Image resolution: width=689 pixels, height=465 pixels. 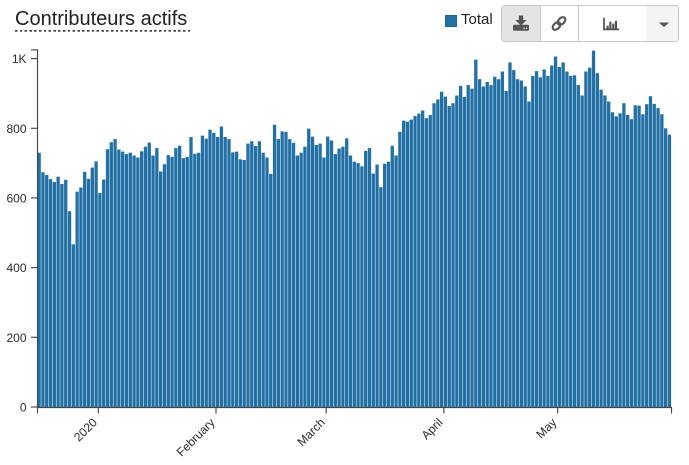 I want to click on svg-text: May, so click(x=546, y=428).